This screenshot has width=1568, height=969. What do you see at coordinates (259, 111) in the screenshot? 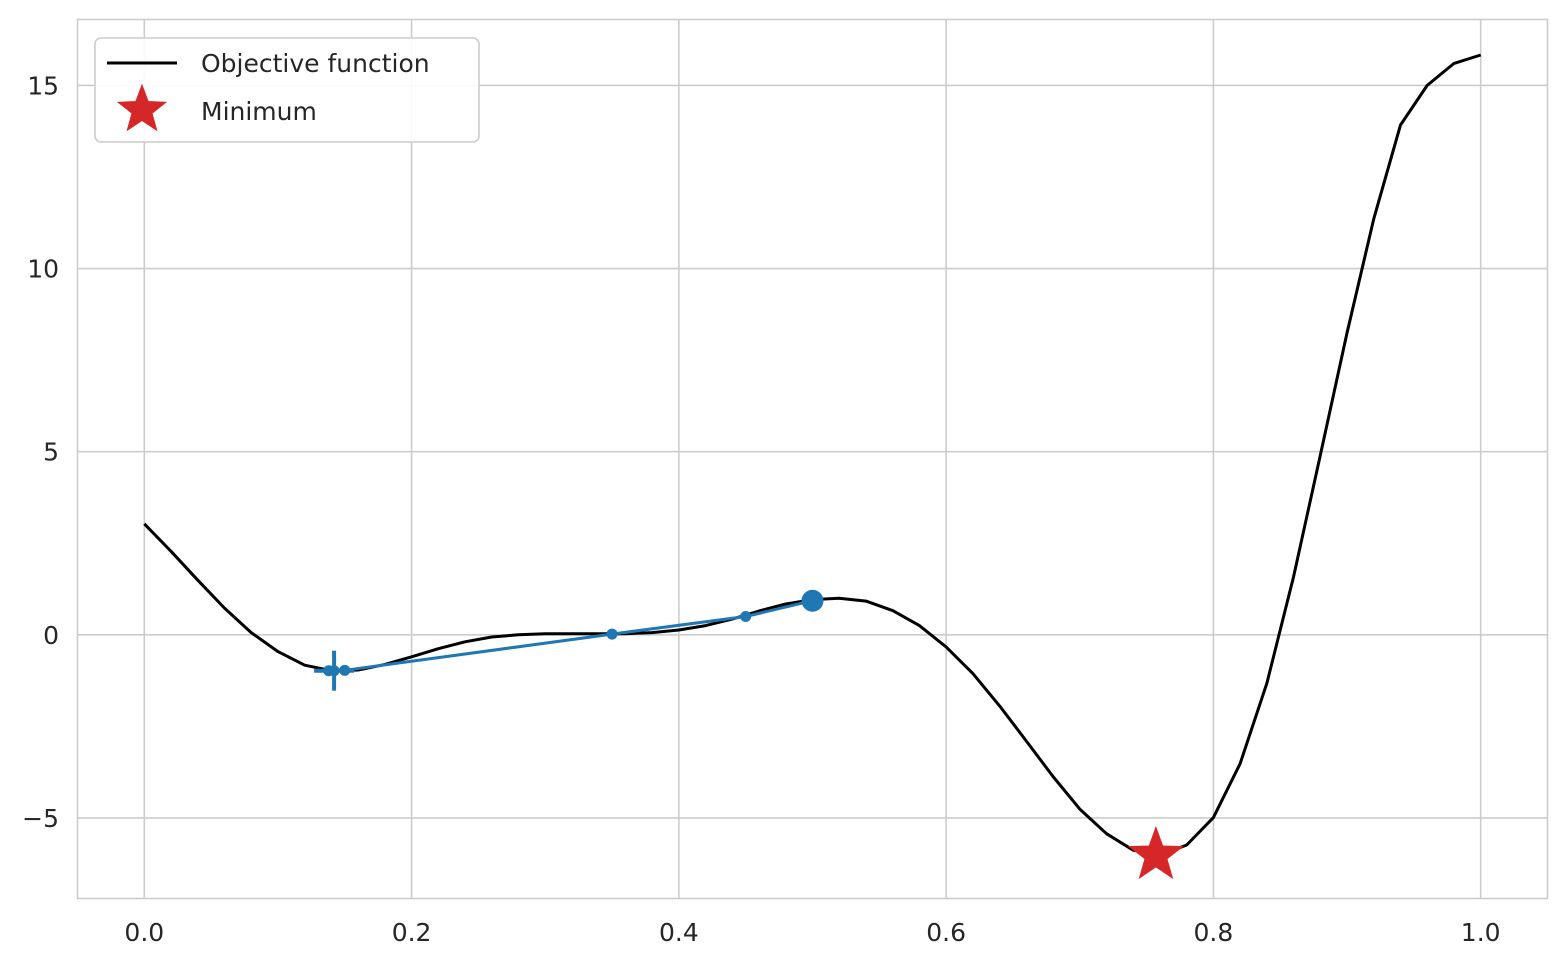
I see `legend-label-minimum: Minimum` at bounding box center [259, 111].